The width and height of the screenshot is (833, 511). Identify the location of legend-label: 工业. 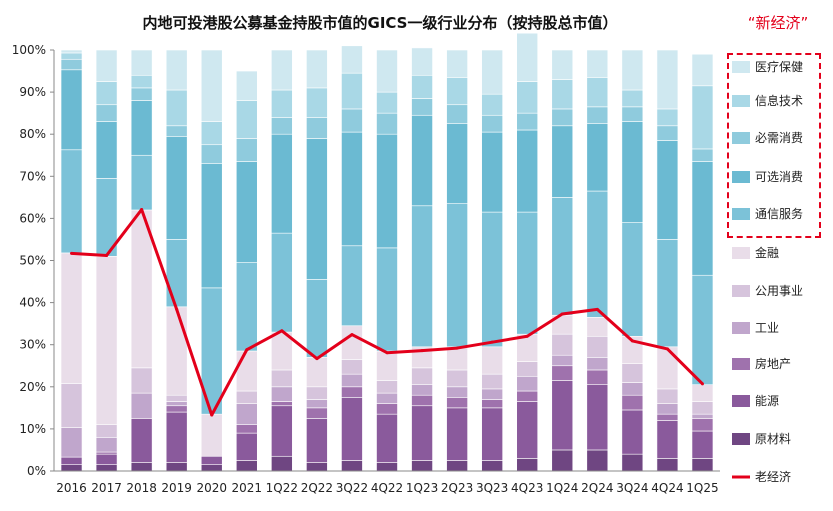
(767, 328).